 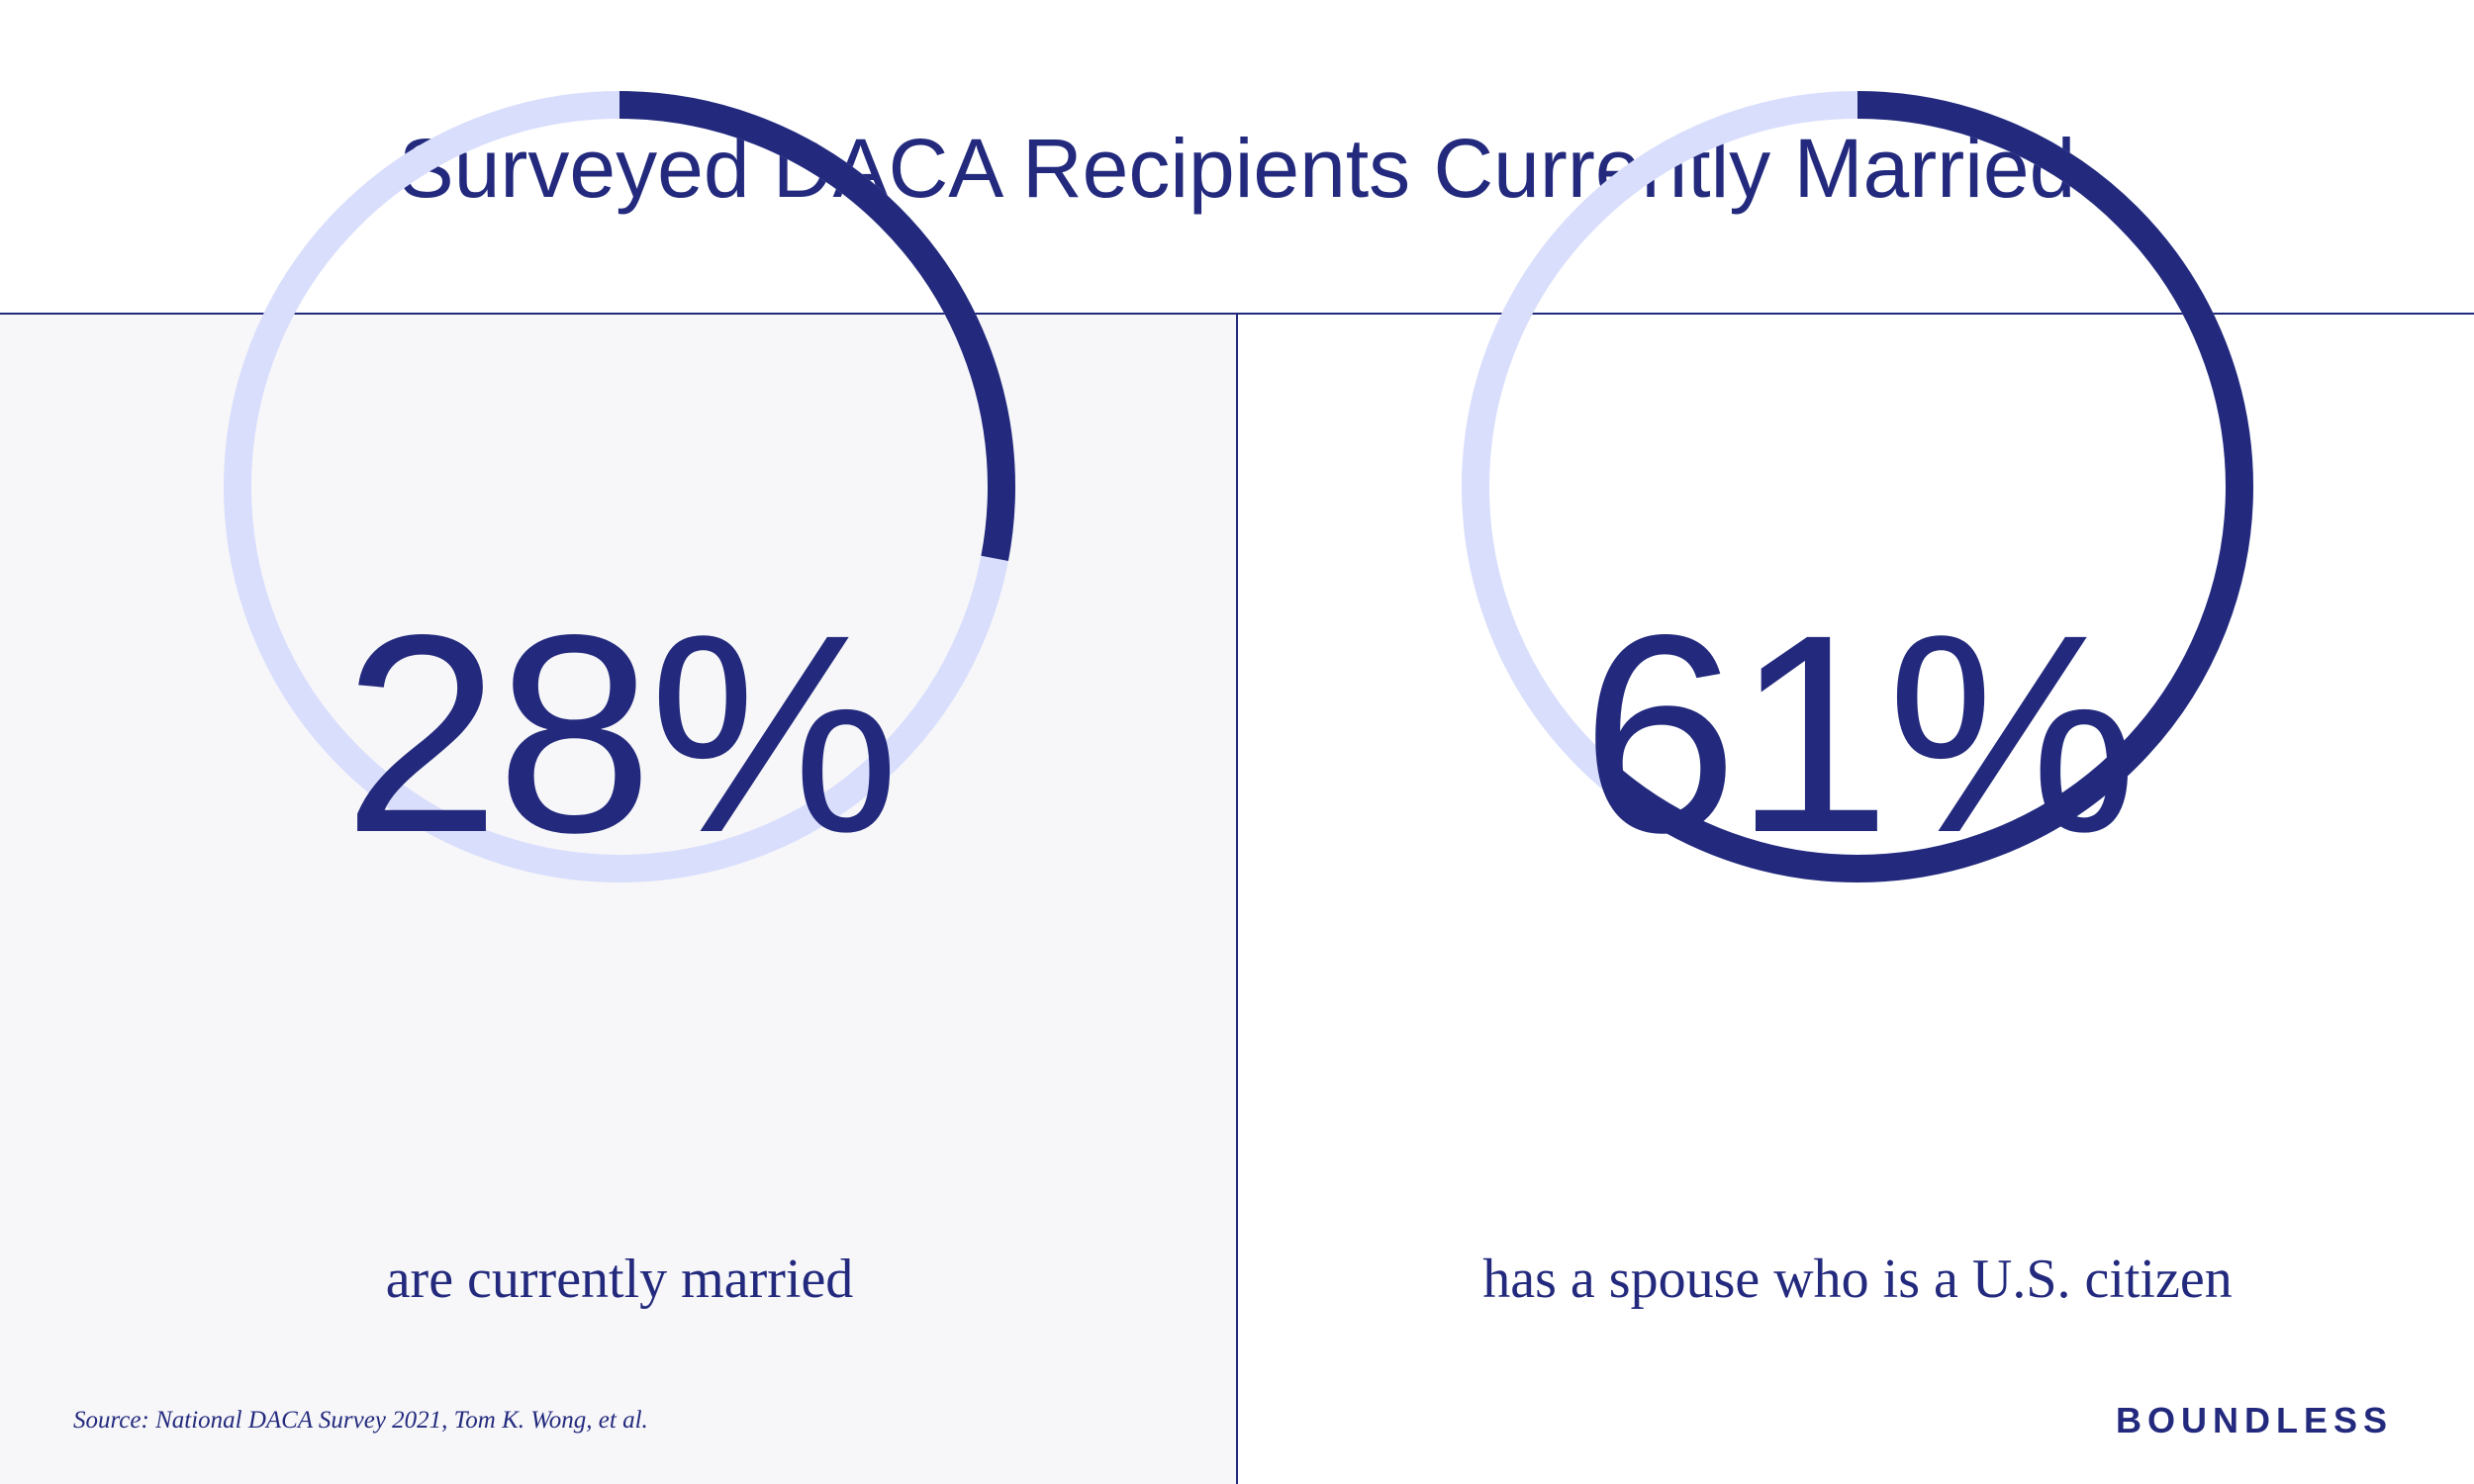 What do you see at coordinates (619, 1279) in the screenshot?
I see `married-caption: are currently married` at bounding box center [619, 1279].